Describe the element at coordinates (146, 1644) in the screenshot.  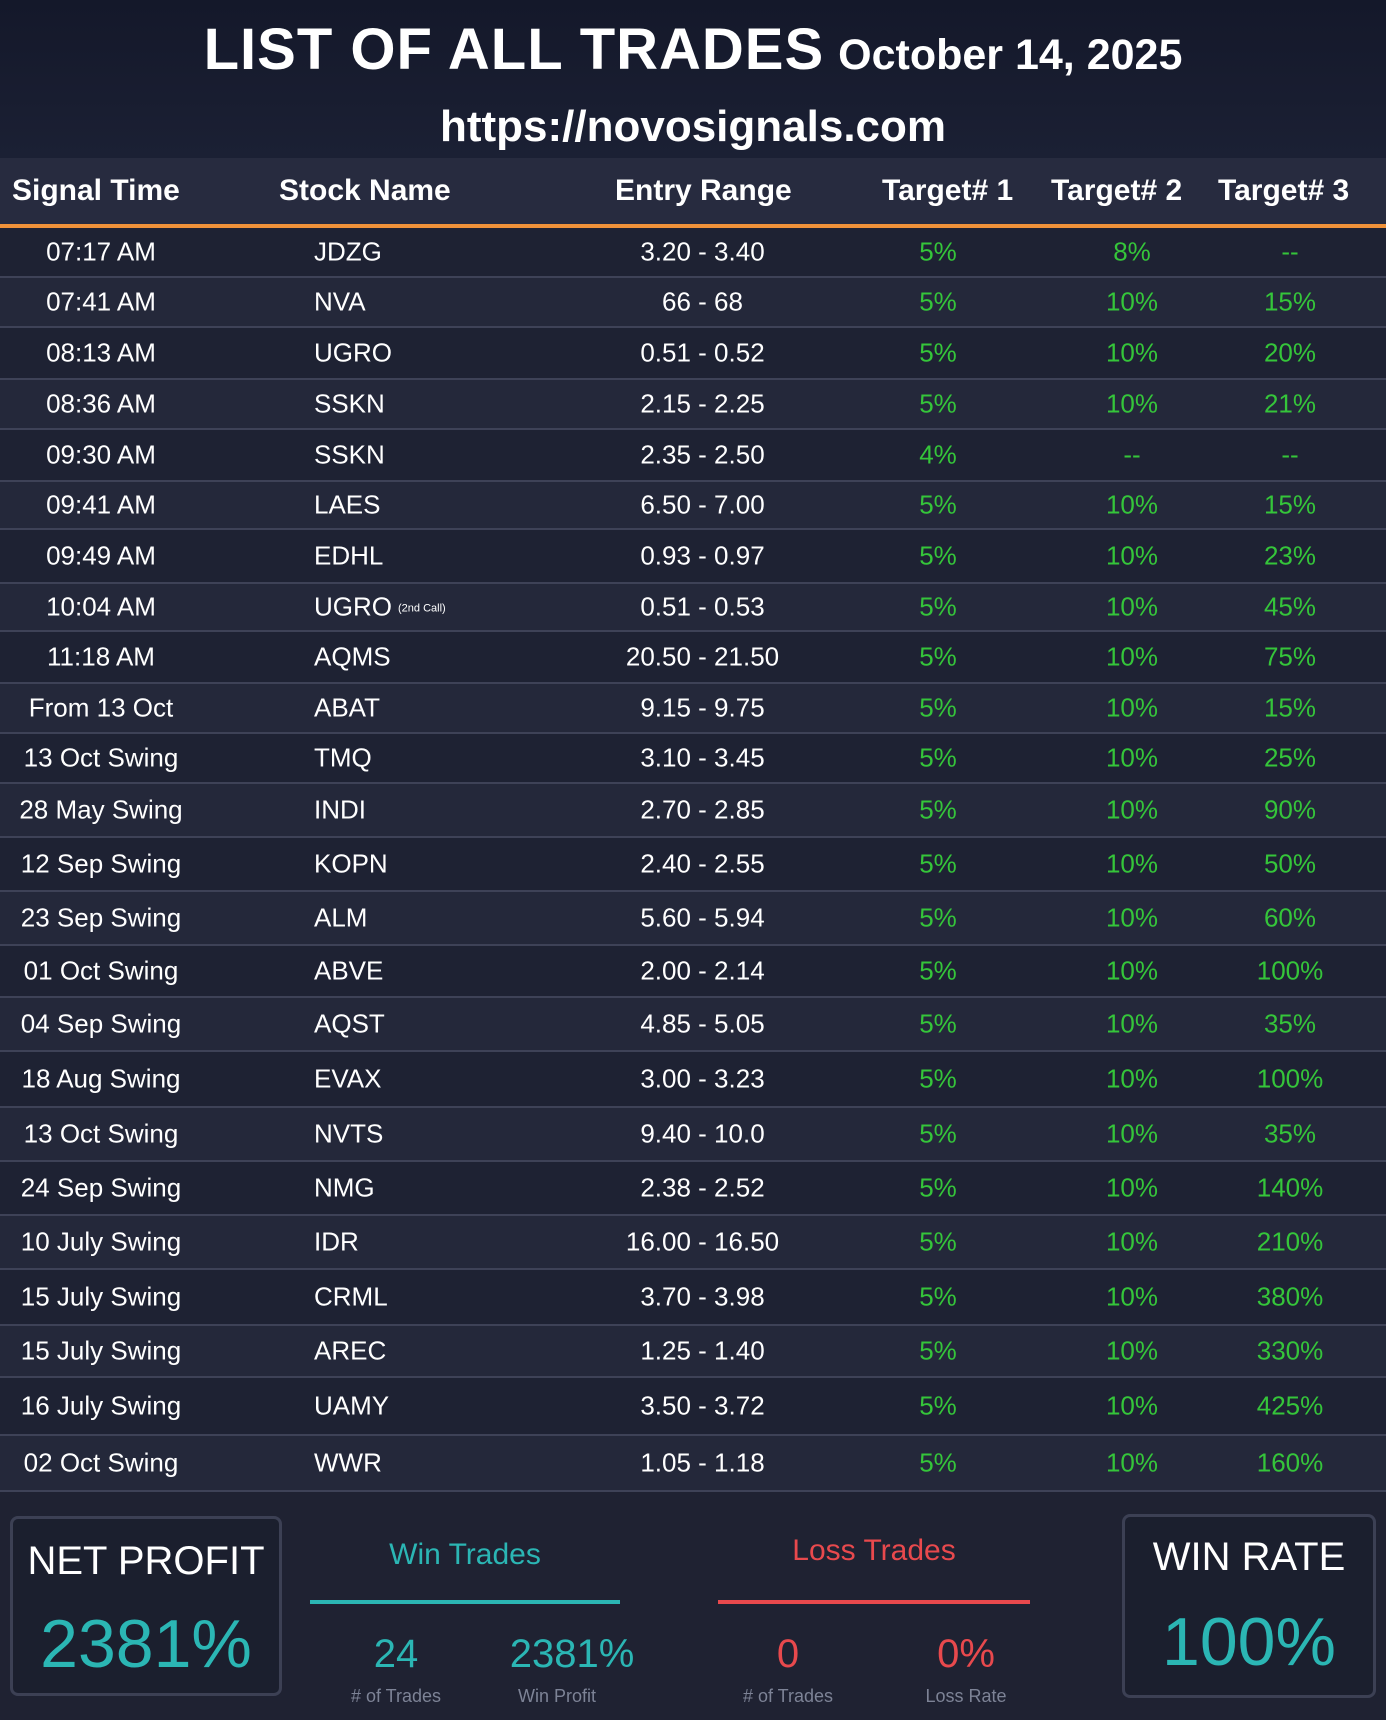
I see `net-profit-value: 2381%` at that location.